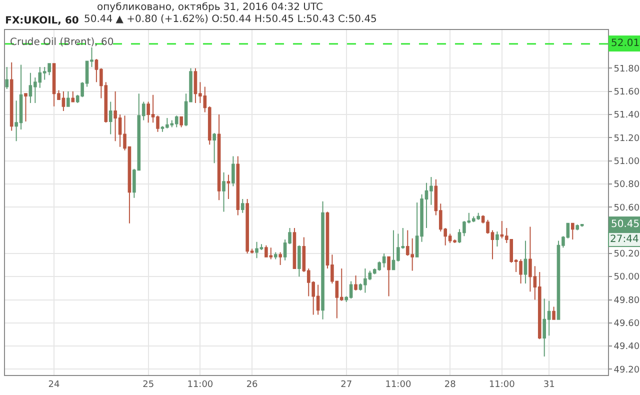 The height and width of the screenshot is (395, 640). What do you see at coordinates (627, 115) in the screenshot?
I see `y-tick-label: 51.40` at bounding box center [627, 115].